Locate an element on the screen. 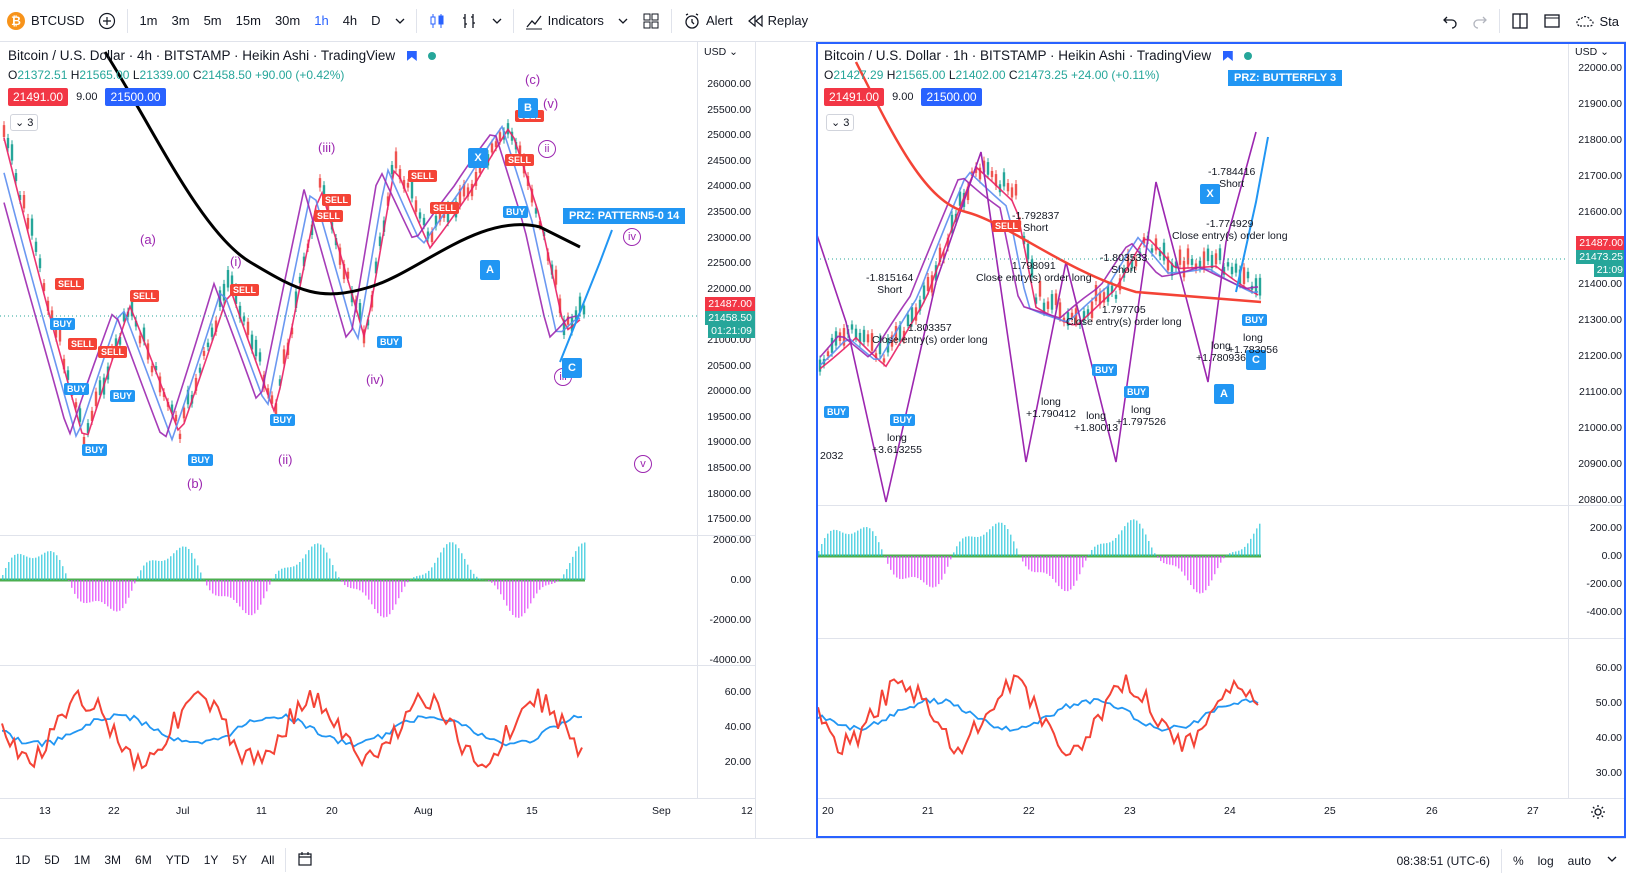 The image size is (1626, 881). interval-5m: 5m is located at coordinates (212, 20).